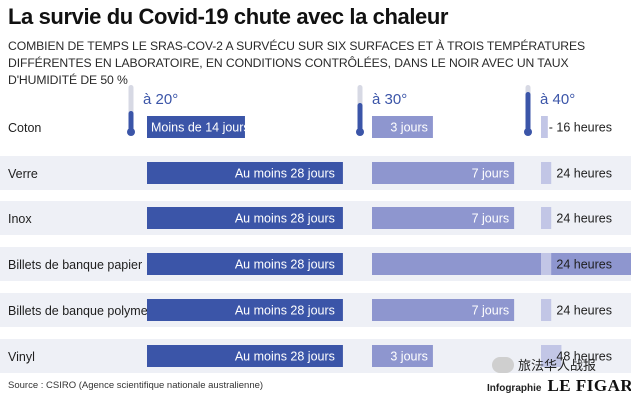 The width and height of the screenshot is (631, 400). I want to click on bar-value-label: Moins de 14 jours, so click(200, 128).